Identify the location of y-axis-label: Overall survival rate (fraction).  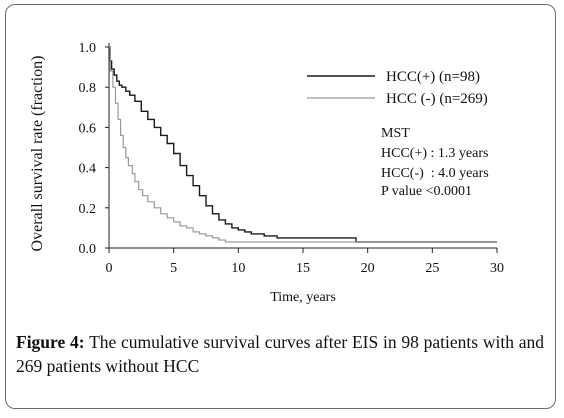
(37, 154).